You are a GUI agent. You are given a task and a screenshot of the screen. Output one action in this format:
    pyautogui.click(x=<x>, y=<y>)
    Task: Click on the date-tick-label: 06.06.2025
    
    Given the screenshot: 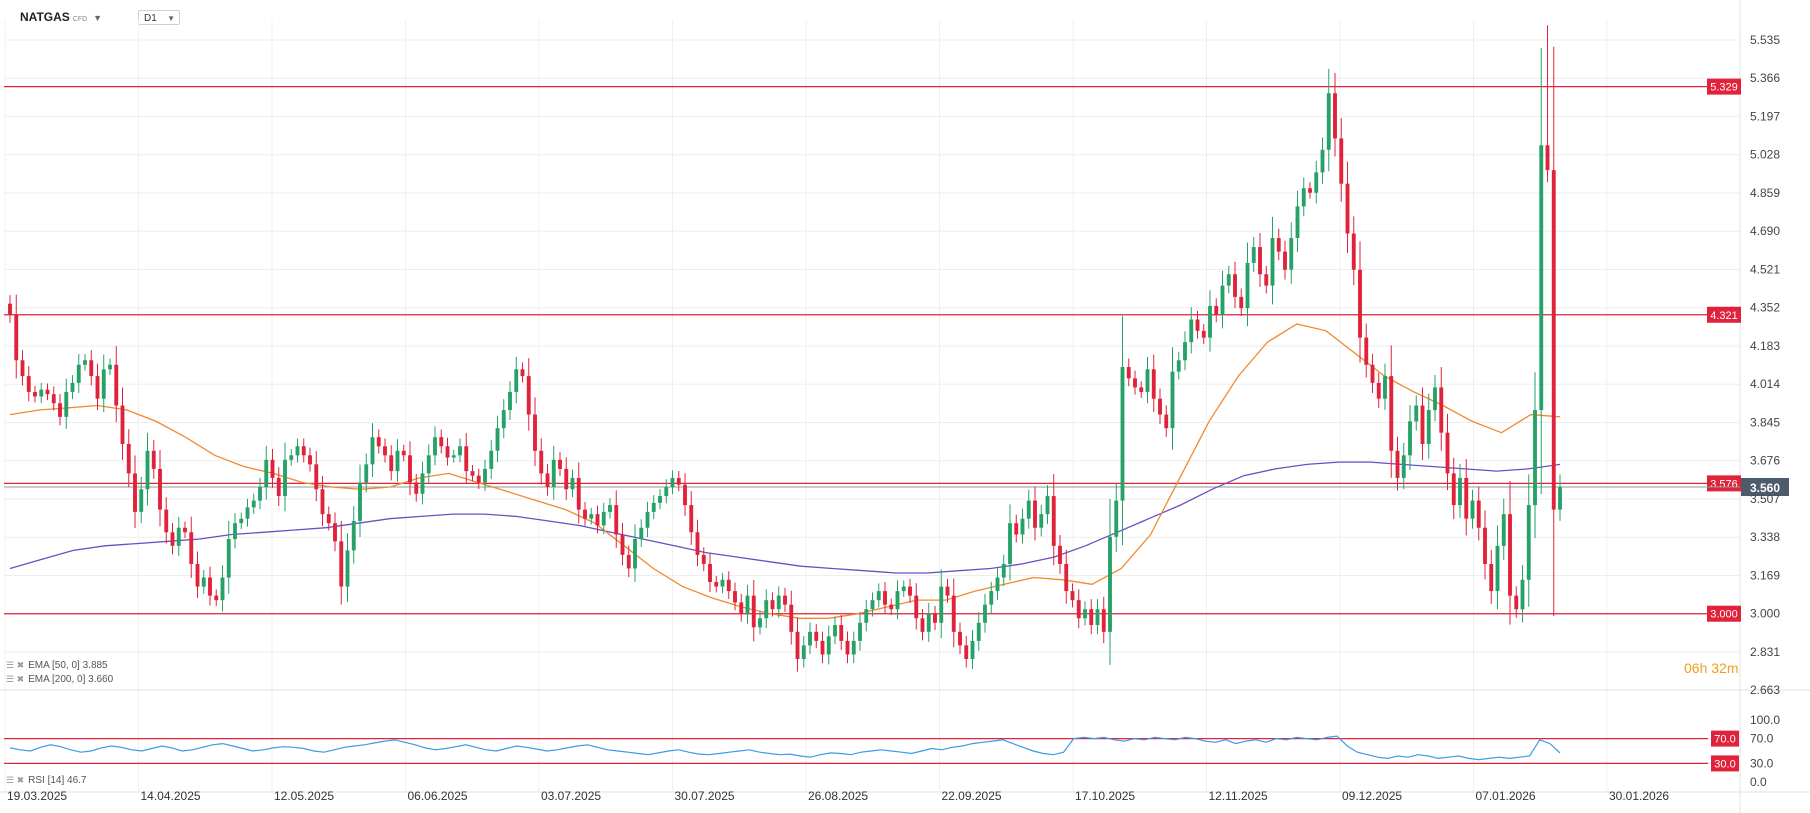 What is the action you would take?
    pyautogui.click(x=438, y=796)
    